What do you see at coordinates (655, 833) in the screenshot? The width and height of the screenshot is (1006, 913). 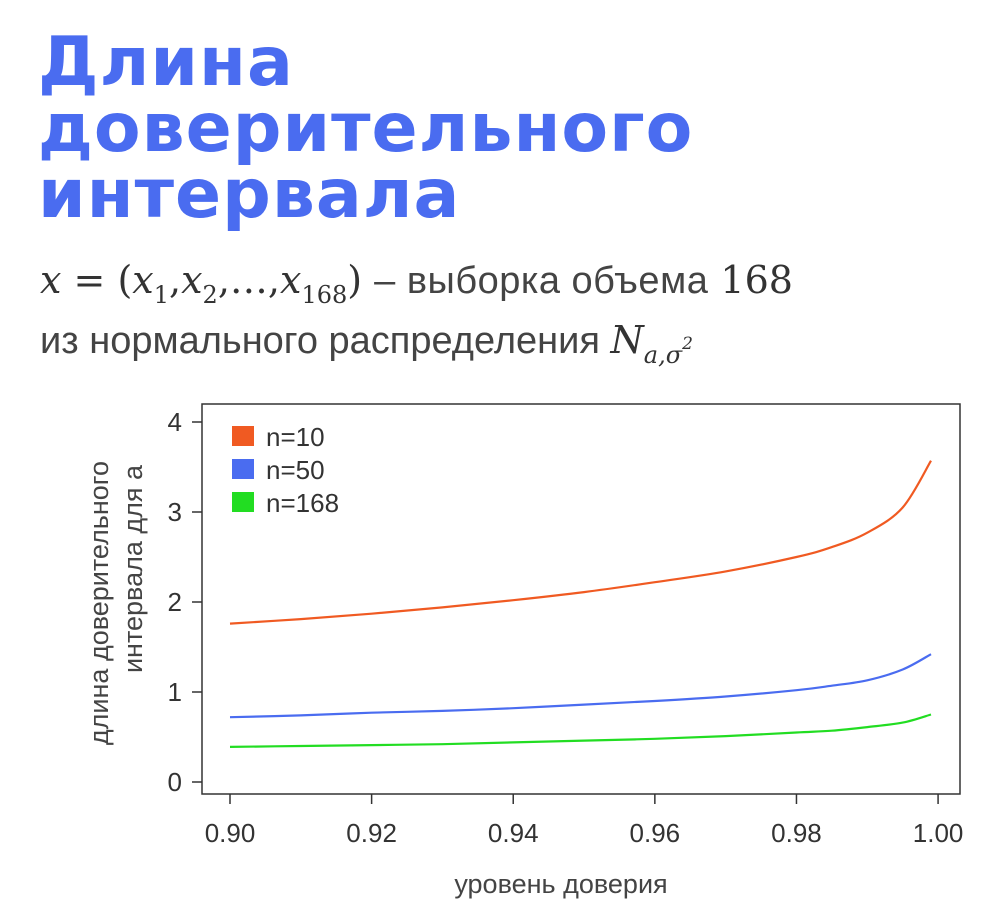 I see `x-tick-label: 0.96` at bounding box center [655, 833].